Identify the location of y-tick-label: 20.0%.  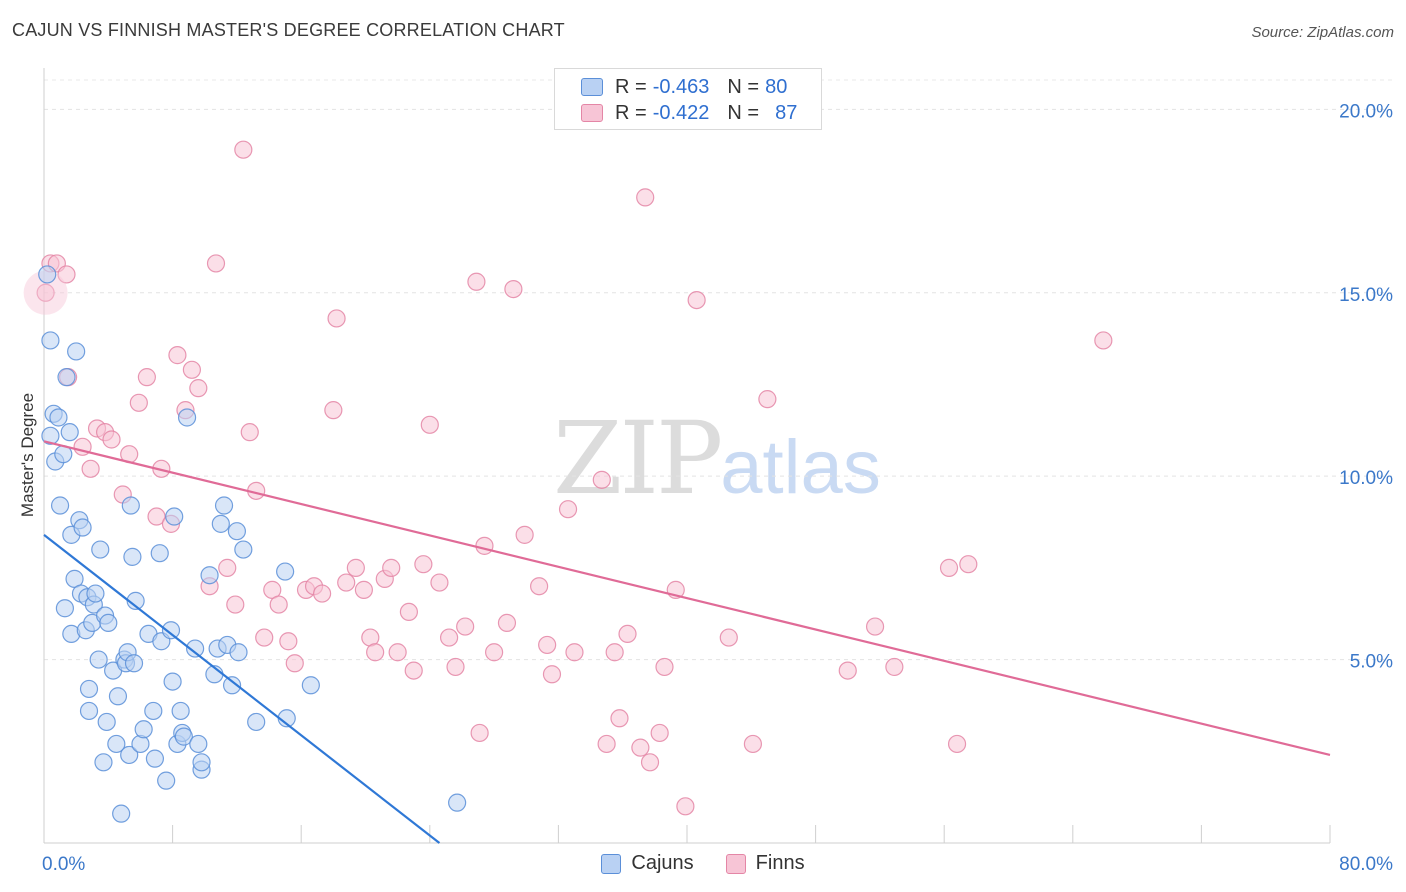
(1366, 111).